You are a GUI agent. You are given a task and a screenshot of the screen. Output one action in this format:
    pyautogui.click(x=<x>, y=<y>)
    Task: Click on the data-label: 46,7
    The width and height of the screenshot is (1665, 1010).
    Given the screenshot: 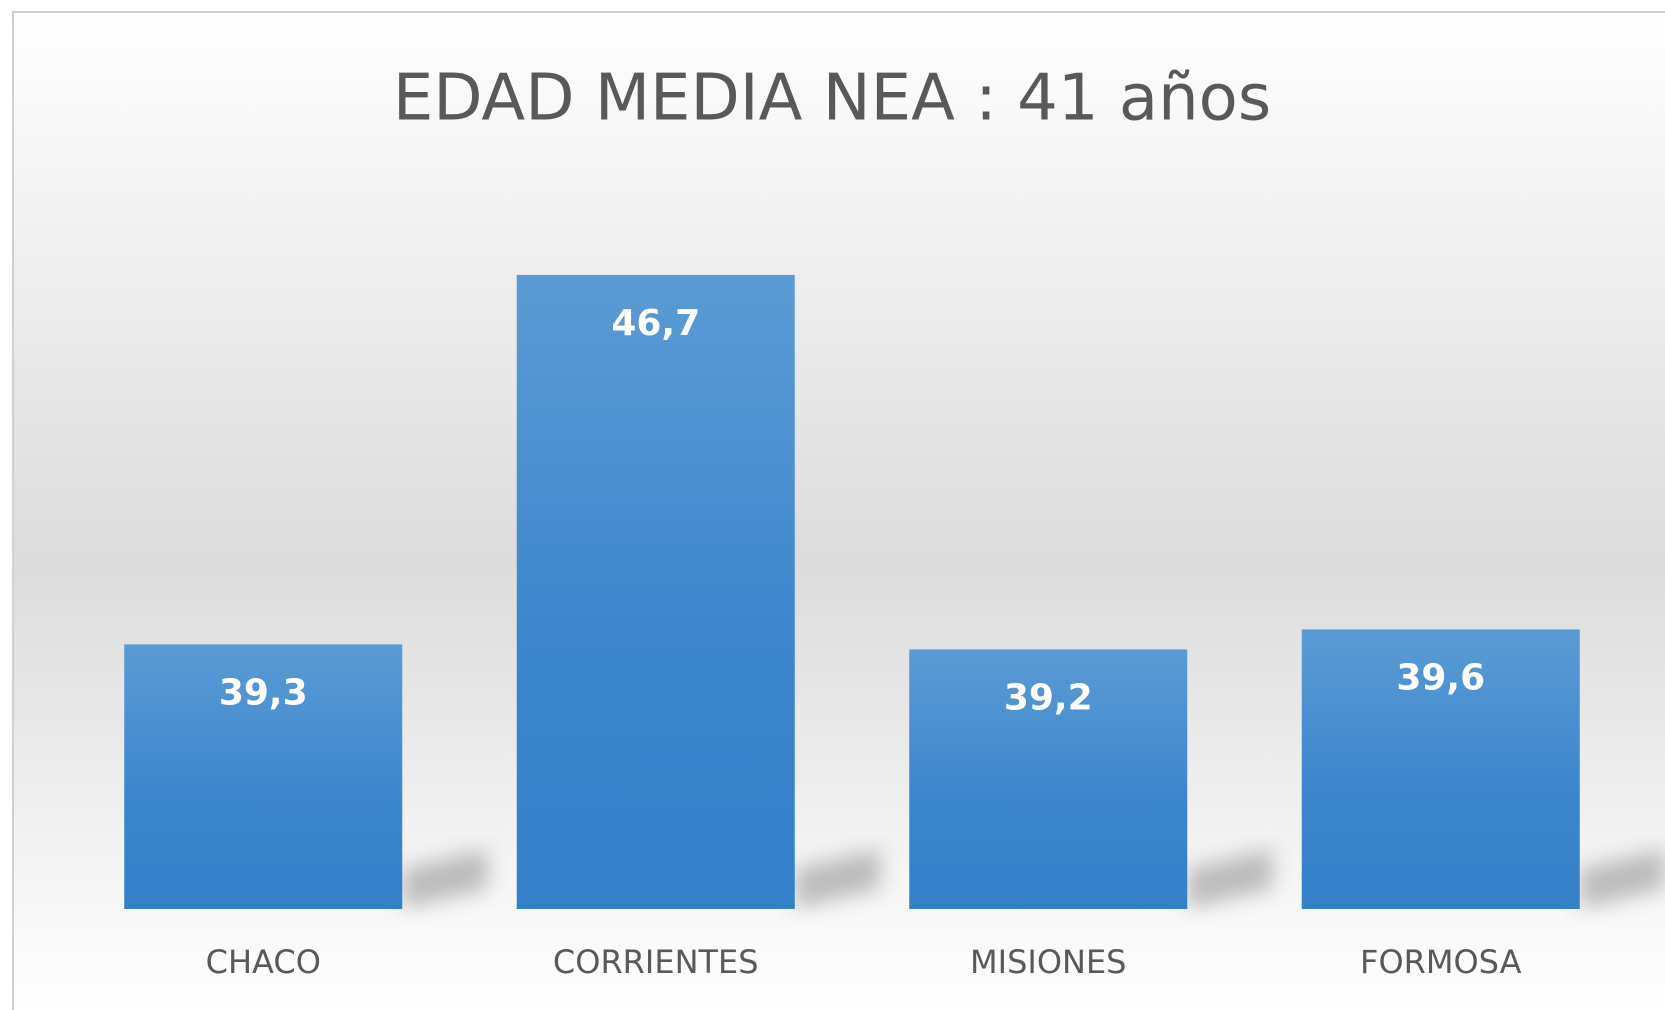 What is the action you would take?
    pyautogui.click(x=655, y=323)
    